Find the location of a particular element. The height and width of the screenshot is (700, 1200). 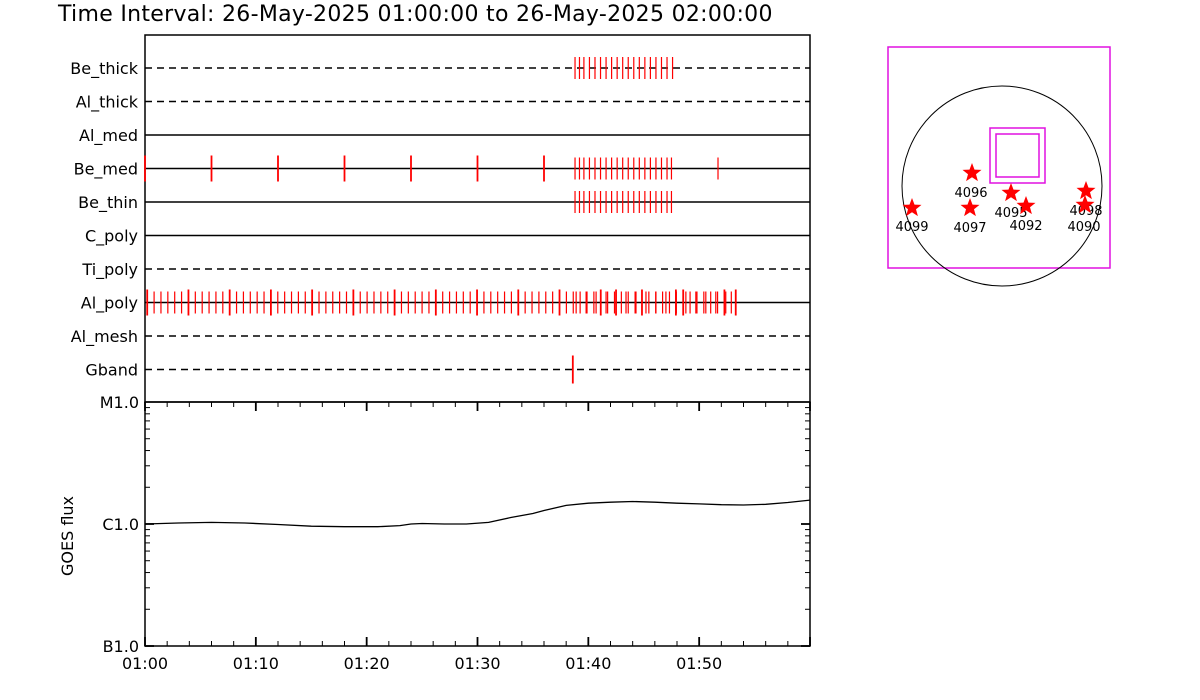

channel-label: Al_thick is located at coordinates (107, 103).